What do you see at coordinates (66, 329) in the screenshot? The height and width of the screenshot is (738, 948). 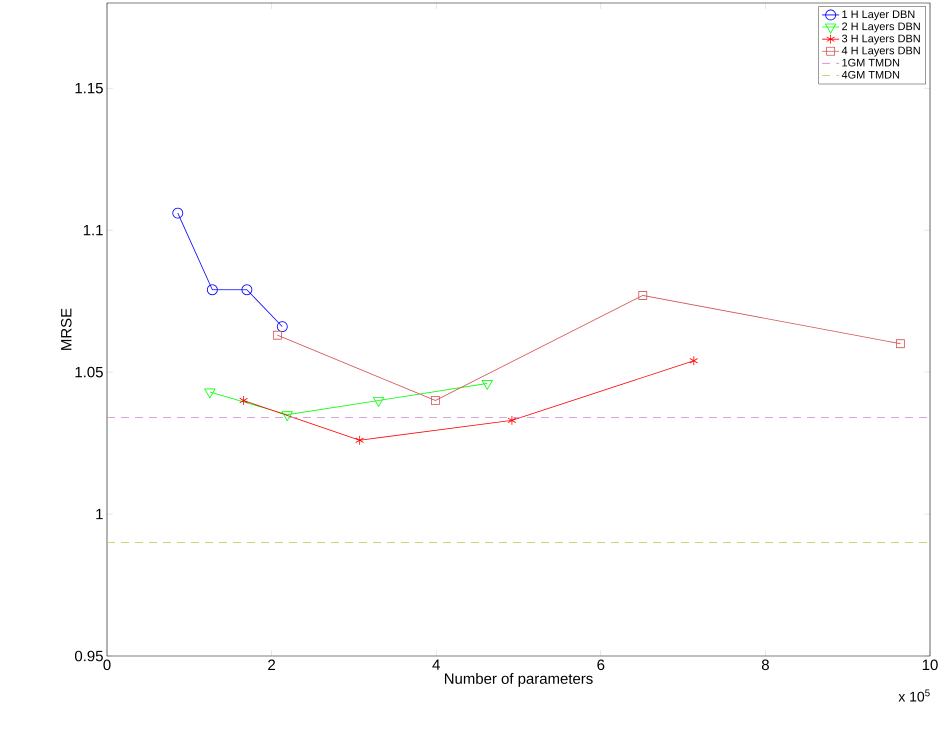 I see `y-axis-title: MRSE` at bounding box center [66, 329].